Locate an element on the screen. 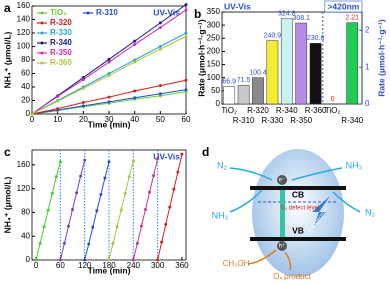 This screenshot has width=390, height=283. y-tick-label: 300 is located at coordinates (214, 24).